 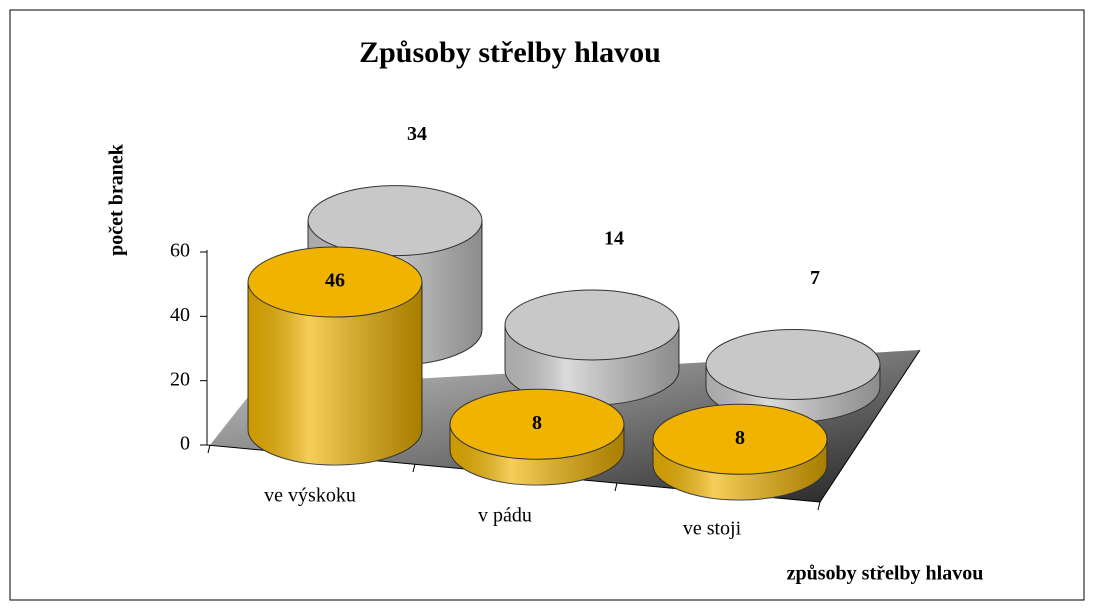 What do you see at coordinates (310, 496) in the screenshot?
I see `x-tick-label: ve výskoku` at bounding box center [310, 496].